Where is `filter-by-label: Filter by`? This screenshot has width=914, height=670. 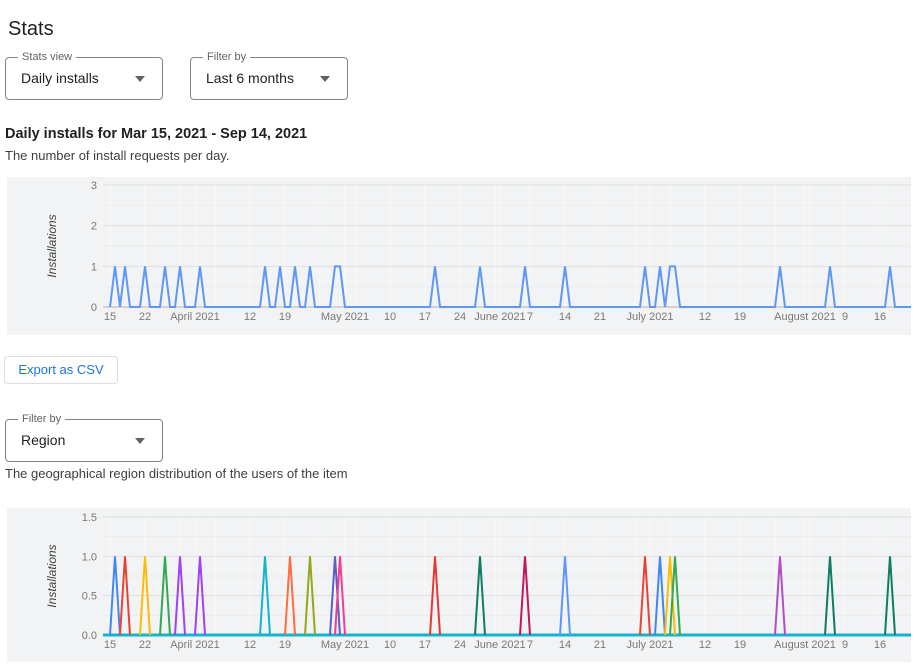
filter-by-label: Filter by is located at coordinates (227, 57).